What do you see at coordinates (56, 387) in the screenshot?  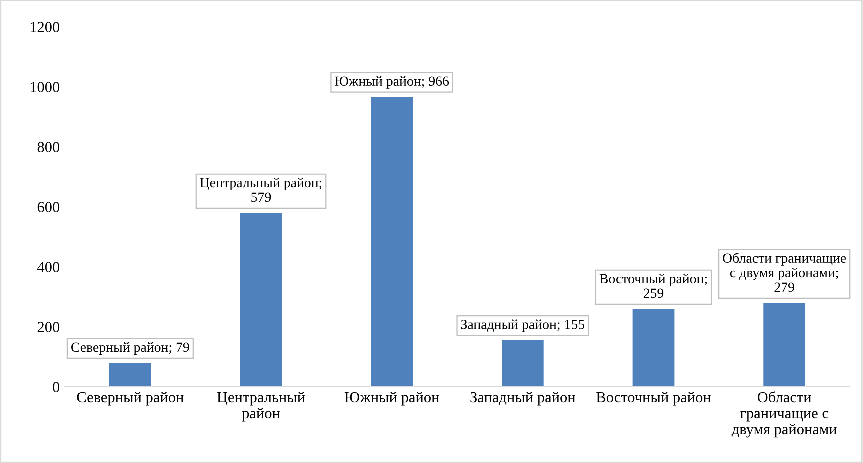 I see `y-tick-label: 0` at bounding box center [56, 387].